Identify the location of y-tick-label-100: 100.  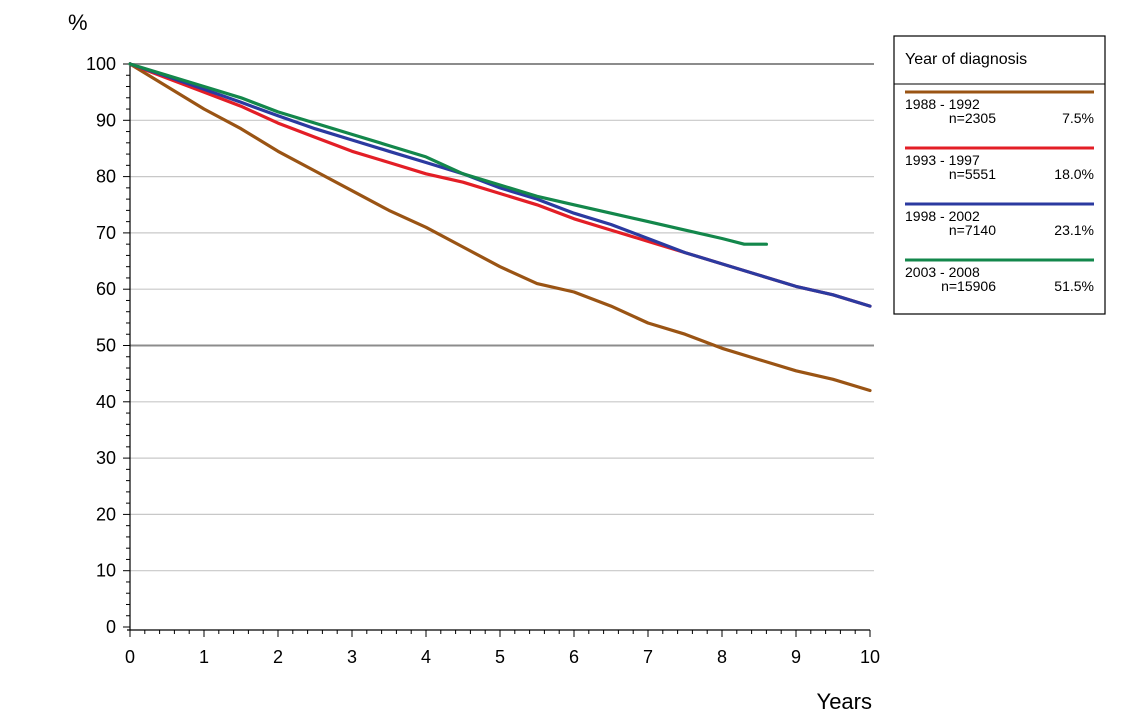
(101, 64).